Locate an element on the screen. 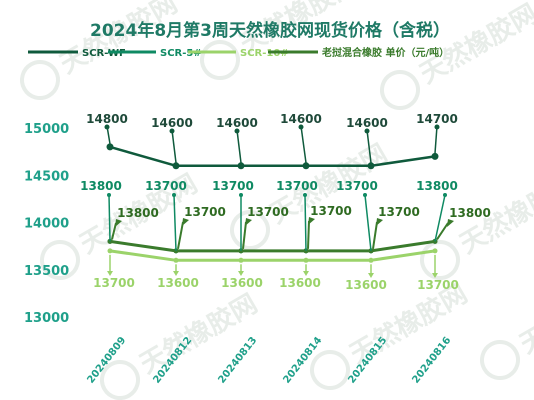  y-tick-label: 13500 is located at coordinates (46, 271).